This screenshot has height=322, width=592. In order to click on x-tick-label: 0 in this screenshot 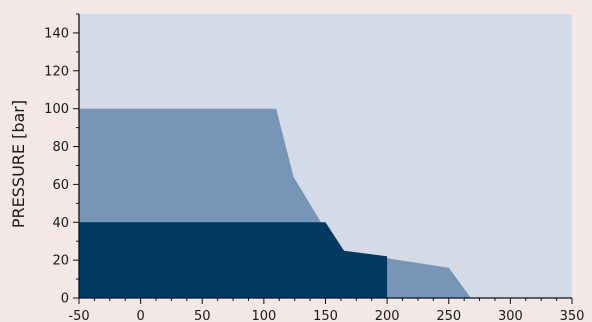, I will do `click(140, 315)`.